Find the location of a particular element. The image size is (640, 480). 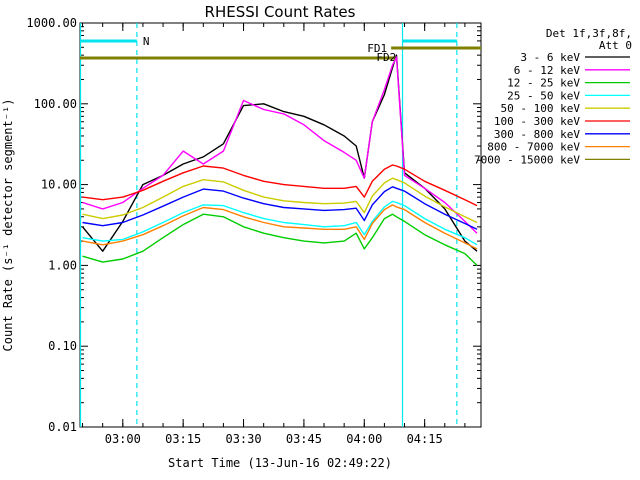

x-tick-label: 04:00 is located at coordinates (364, 439).